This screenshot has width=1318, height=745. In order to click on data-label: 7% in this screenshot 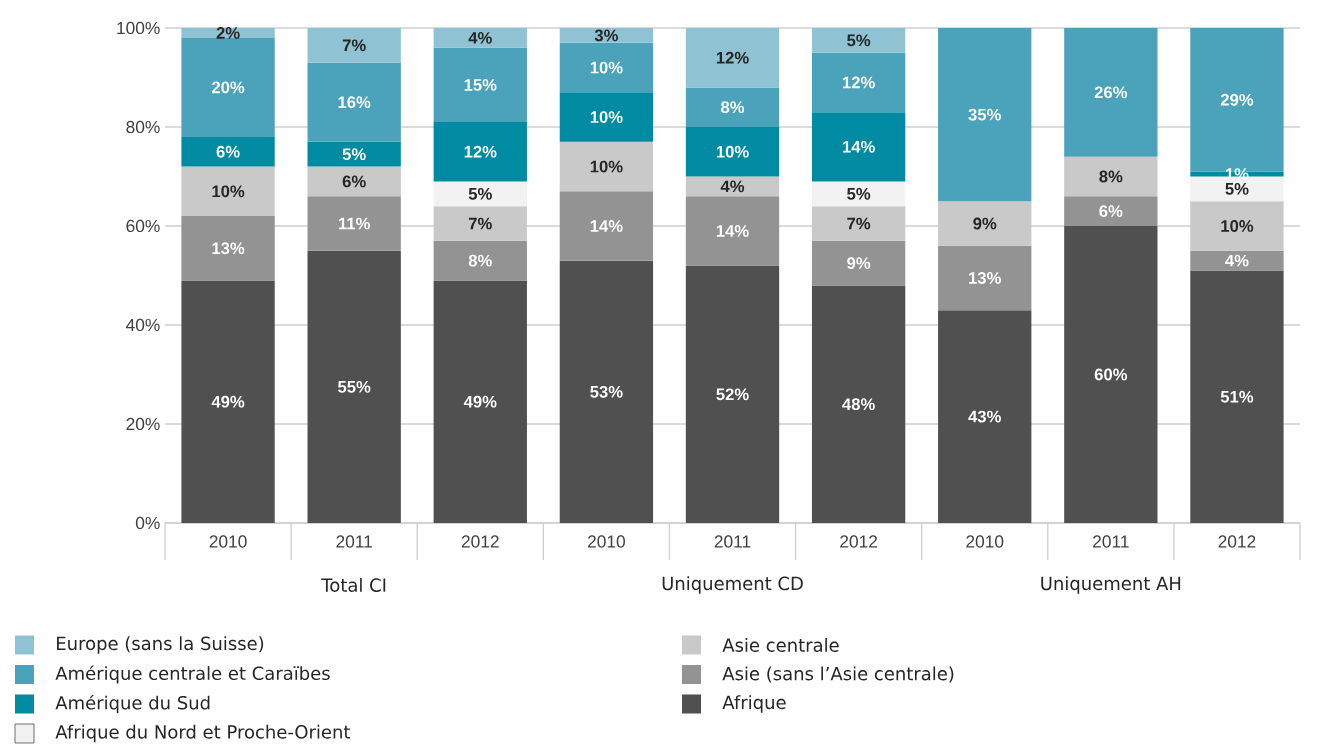, I will do `click(480, 223)`.